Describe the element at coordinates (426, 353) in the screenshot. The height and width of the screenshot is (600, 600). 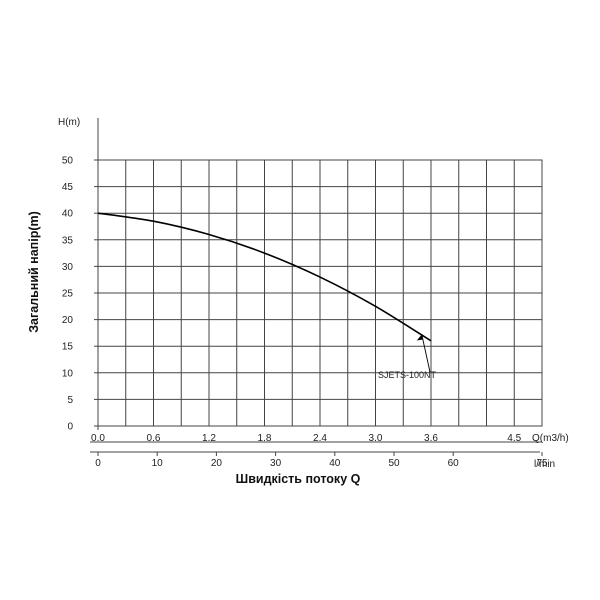
I see `series-leader-line` at that location.